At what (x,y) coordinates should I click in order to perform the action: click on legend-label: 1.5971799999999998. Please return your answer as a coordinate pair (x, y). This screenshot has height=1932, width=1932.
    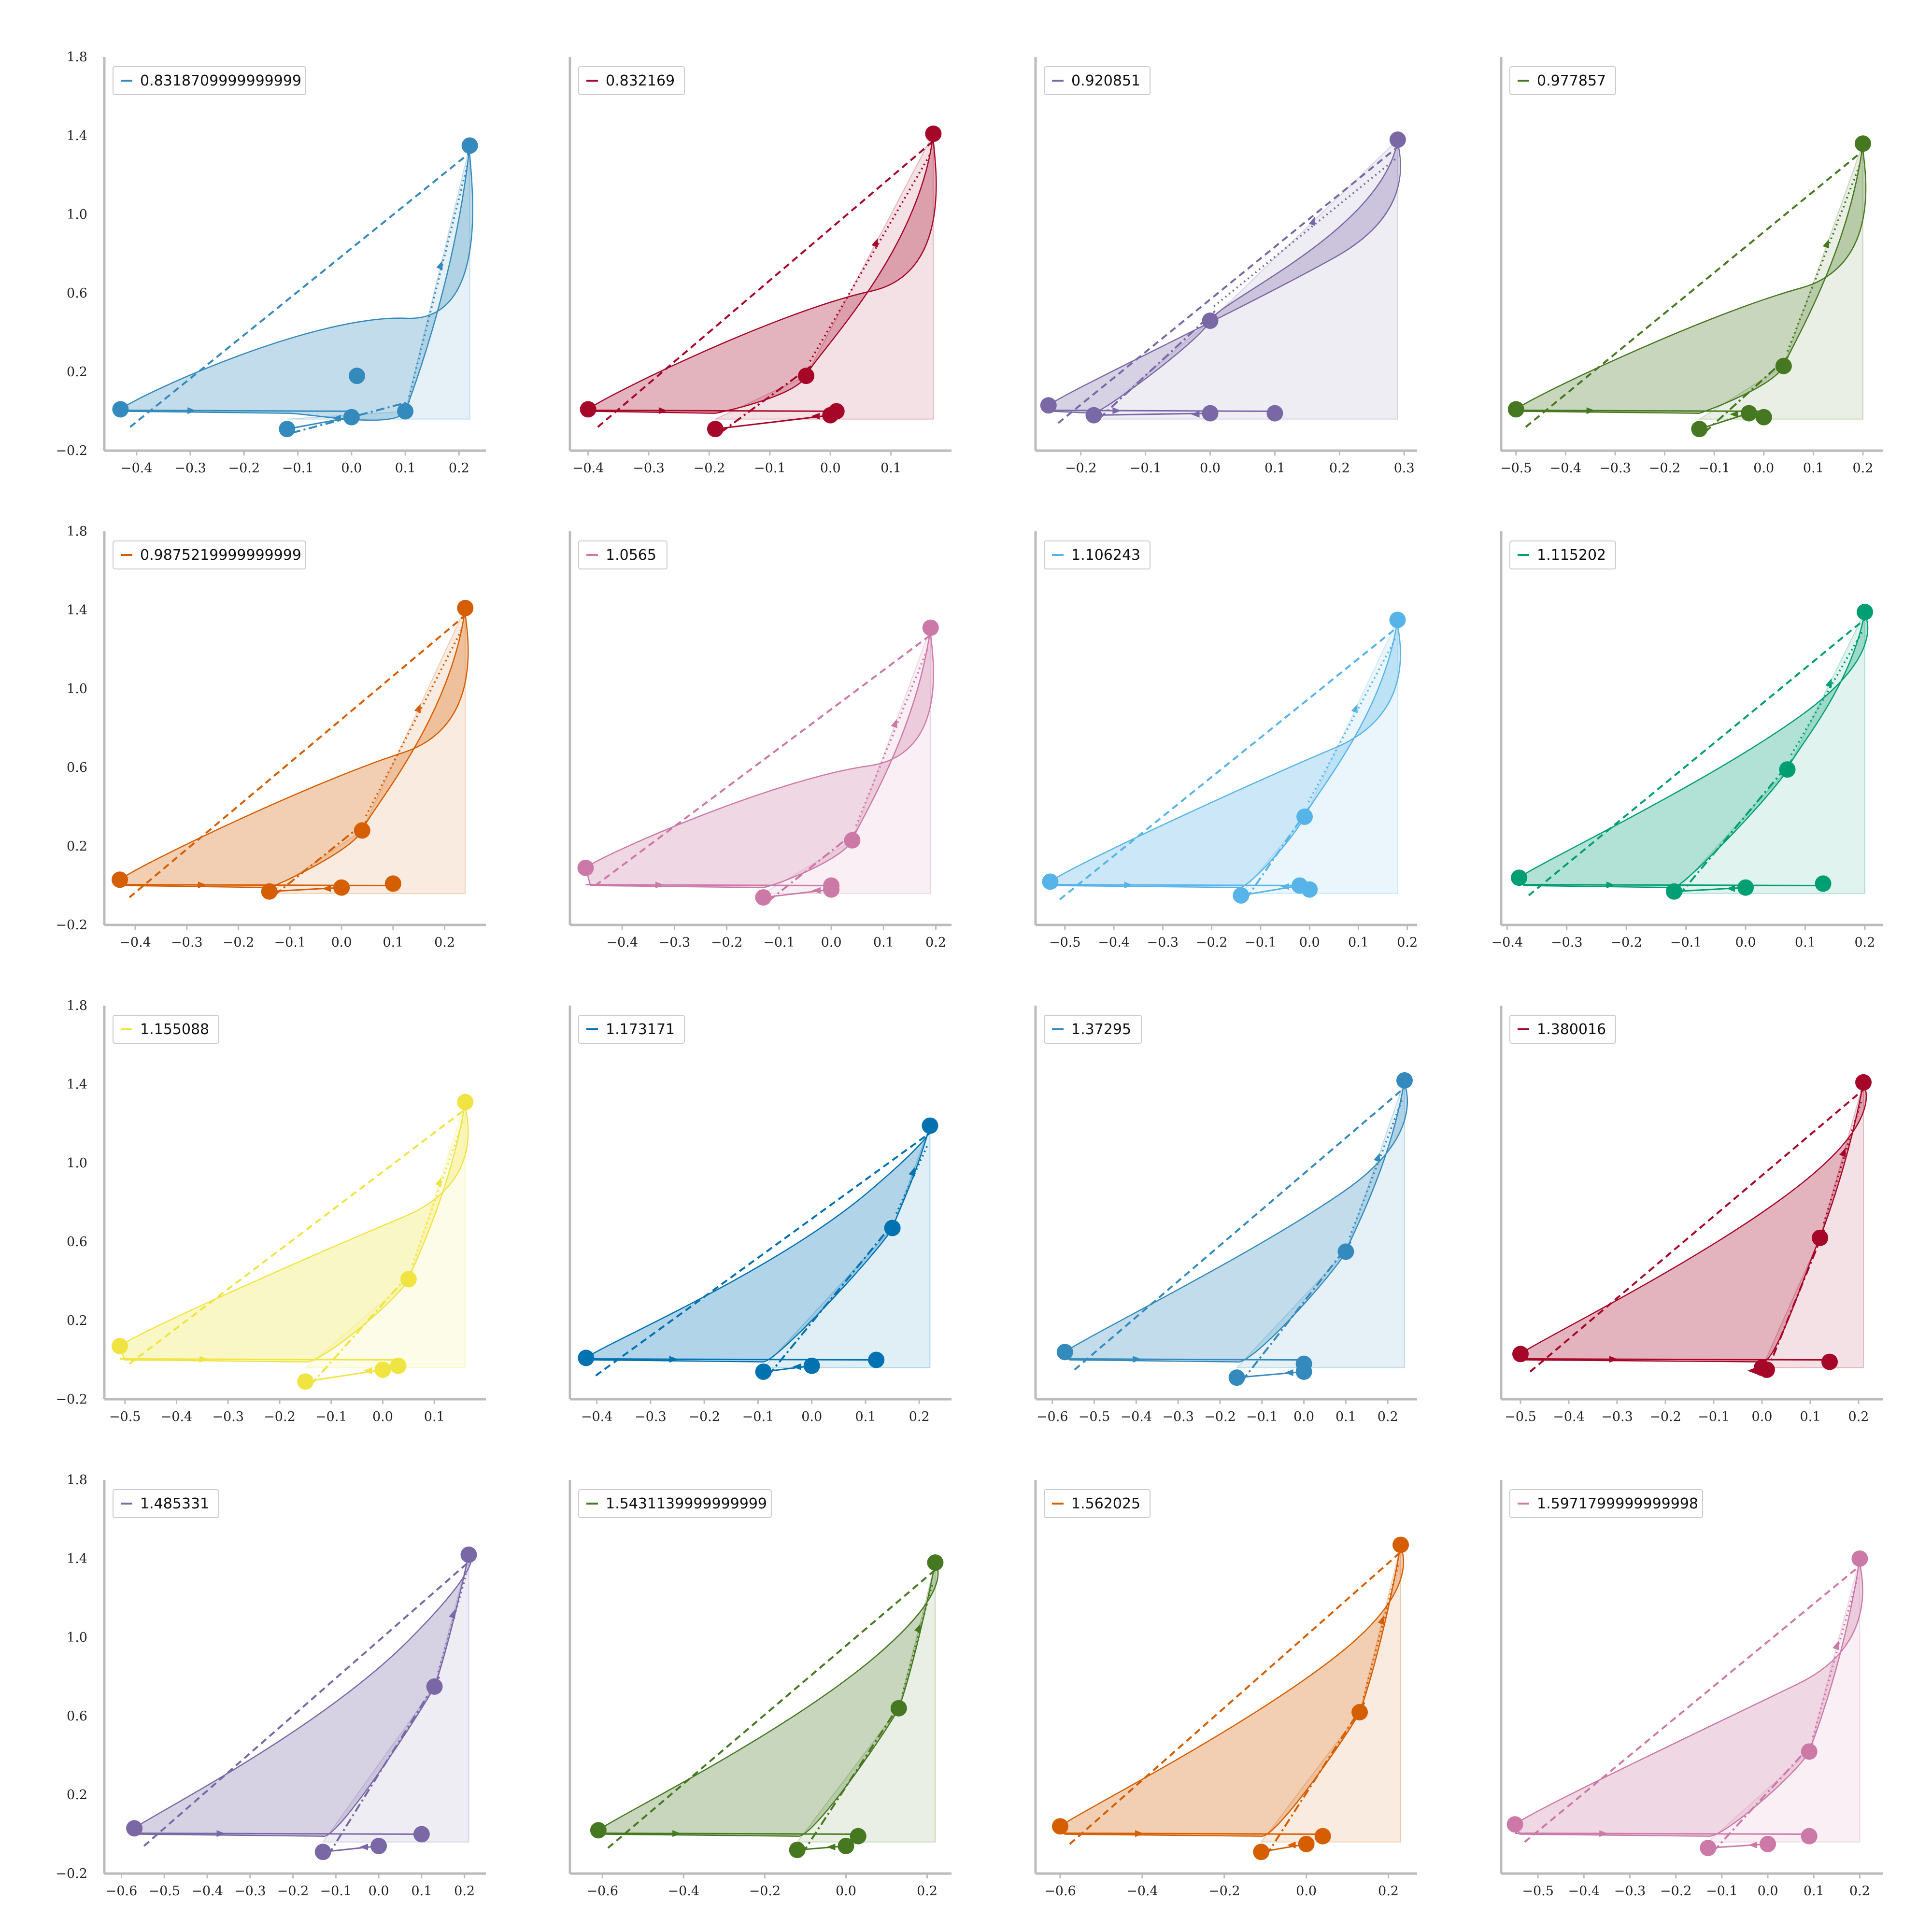
    Looking at the image, I should click on (1617, 1503).